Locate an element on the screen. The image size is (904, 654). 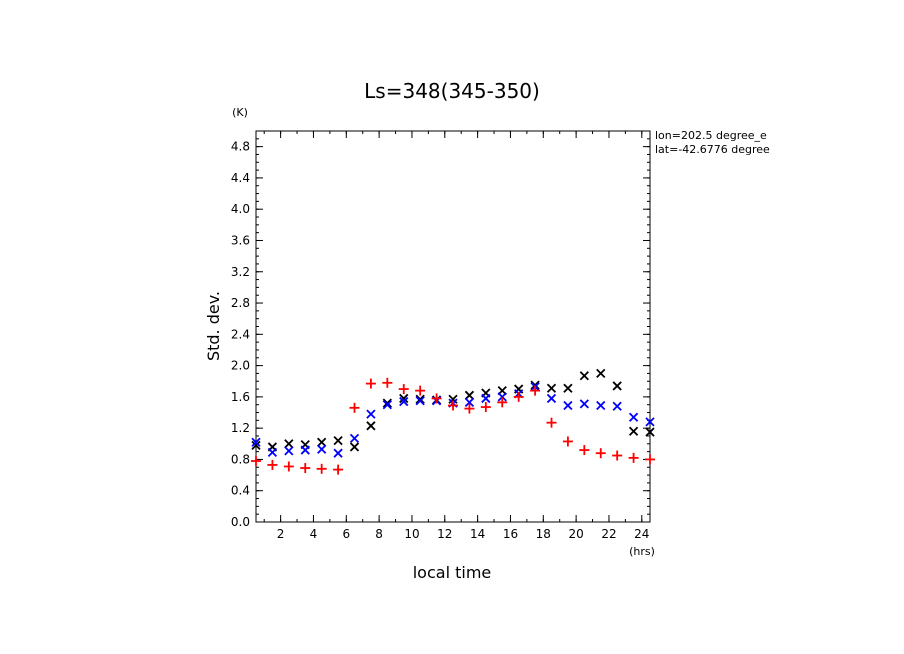
x-tick-label: 24 is located at coordinates (641, 534).